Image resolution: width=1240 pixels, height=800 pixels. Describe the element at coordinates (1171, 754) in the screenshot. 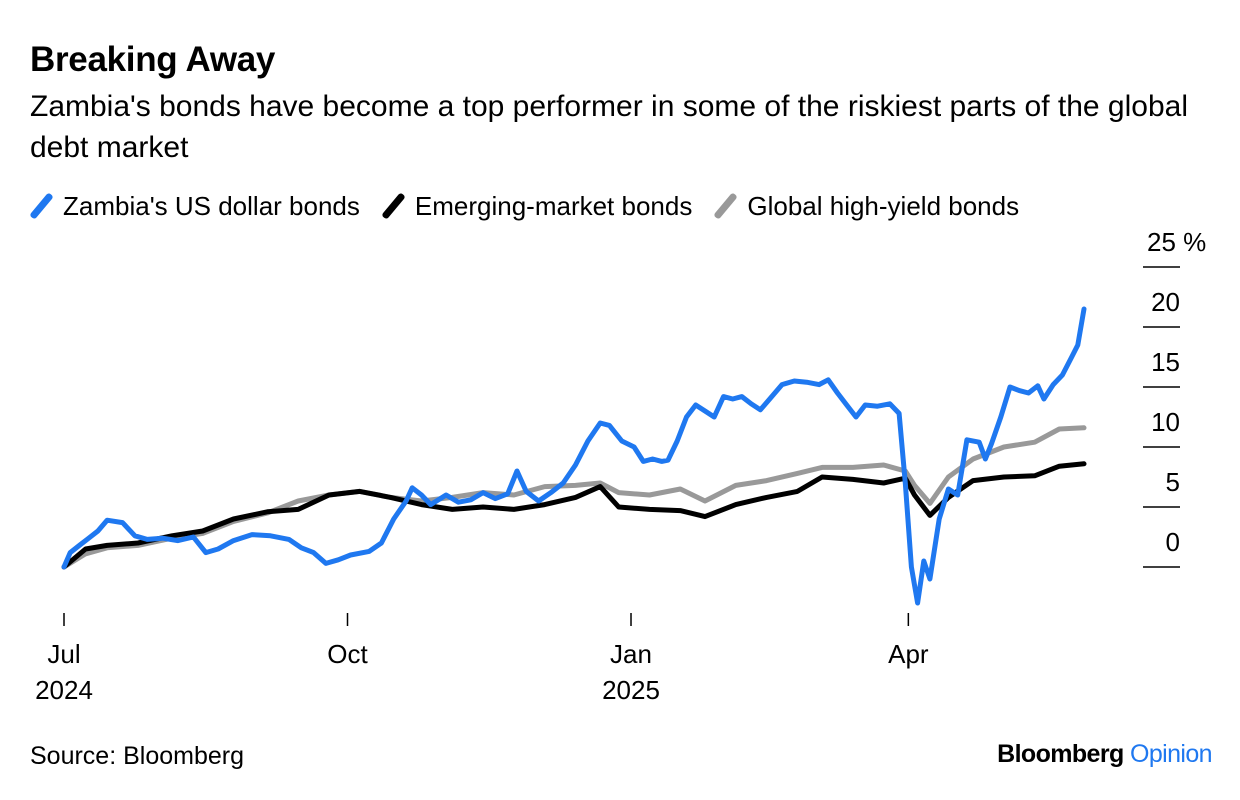

I see `brand-secondary: Opinion` at that location.